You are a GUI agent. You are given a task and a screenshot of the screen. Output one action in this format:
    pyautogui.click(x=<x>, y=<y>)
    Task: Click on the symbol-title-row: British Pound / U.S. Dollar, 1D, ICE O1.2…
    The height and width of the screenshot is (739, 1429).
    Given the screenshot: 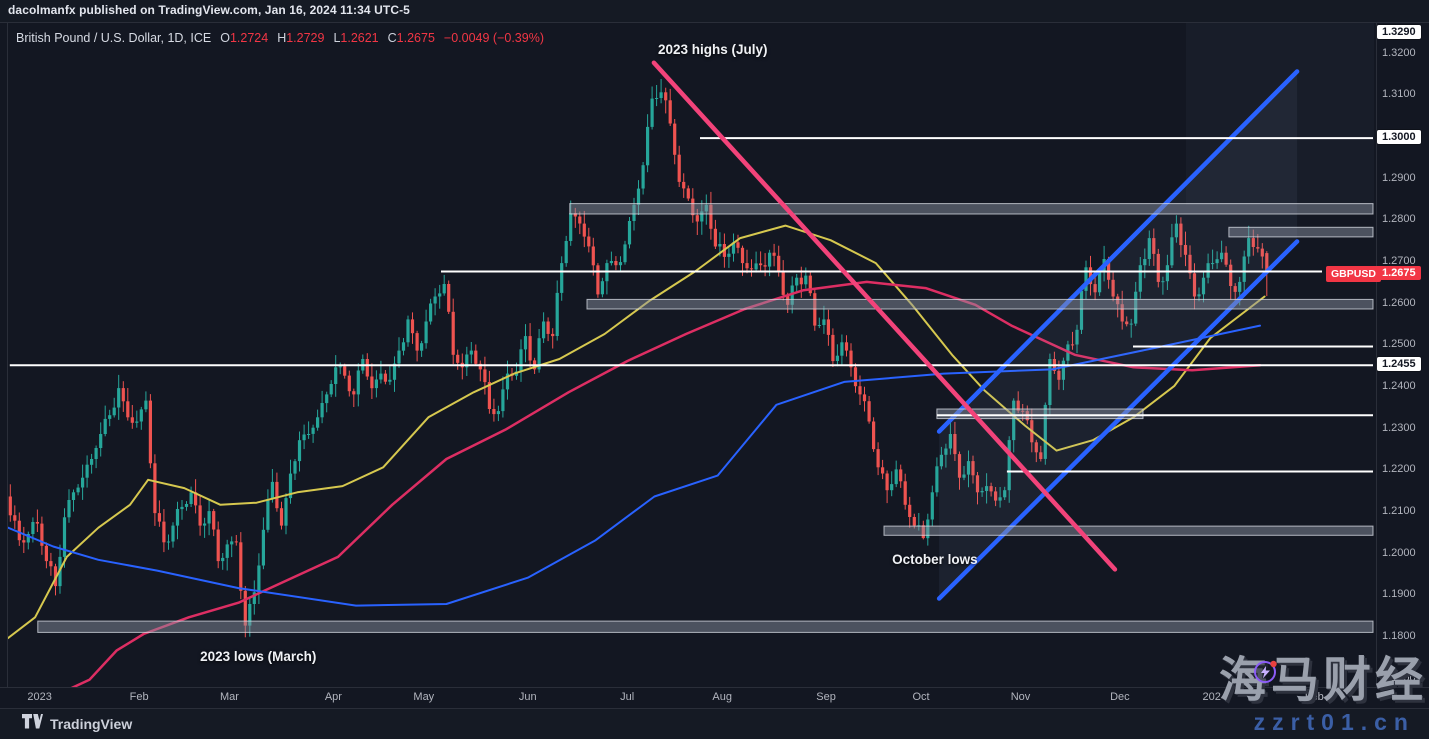 What is the action you would take?
    pyautogui.click(x=280, y=38)
    